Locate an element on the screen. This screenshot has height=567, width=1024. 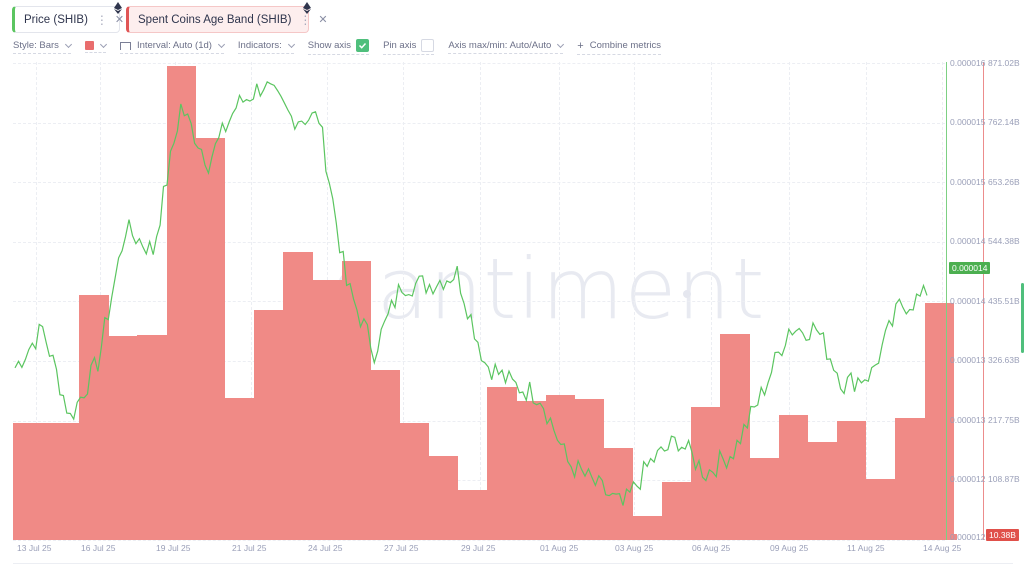
x-axis-tick: 24 Jul 25 is located at coordinates (325, 548).